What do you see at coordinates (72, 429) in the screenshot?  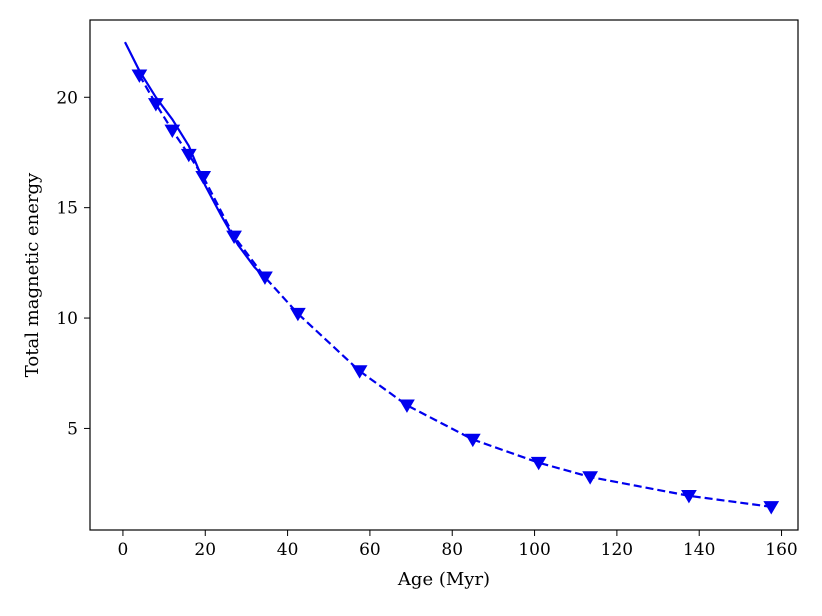 I see `y-tick-label: 5` at bounding box center [72, 429].